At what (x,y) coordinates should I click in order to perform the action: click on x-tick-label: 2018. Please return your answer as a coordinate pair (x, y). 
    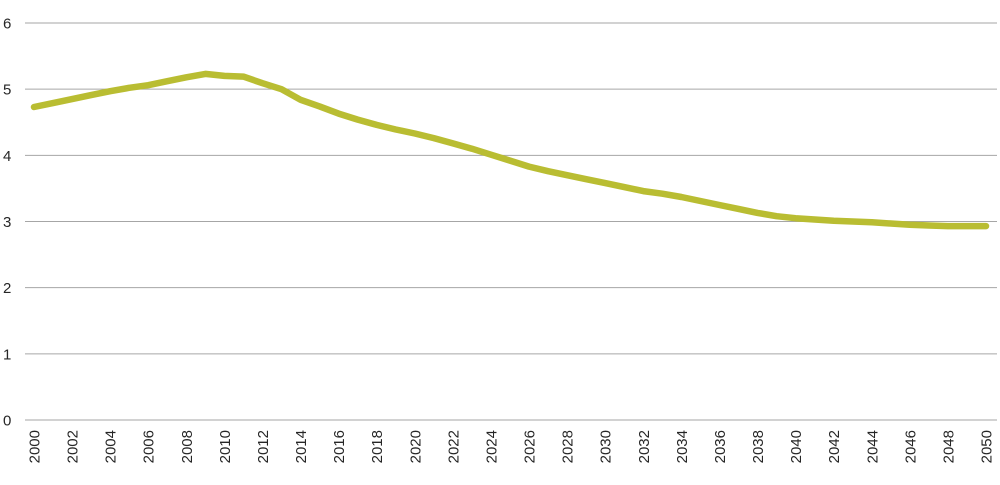
    Looking at the image, I should click on (377, 446).